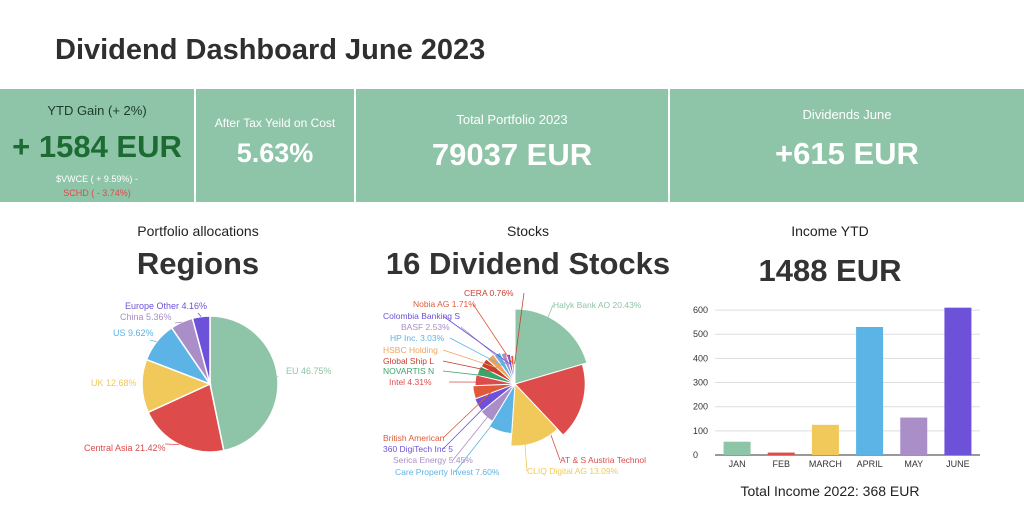 The height and width of the screenshot is (511, 1024). What do you see at coordinates (847, 114) in the screenshot?
I see `kpi-dividends-label: Dividends June` at bounding box center [847, 114].